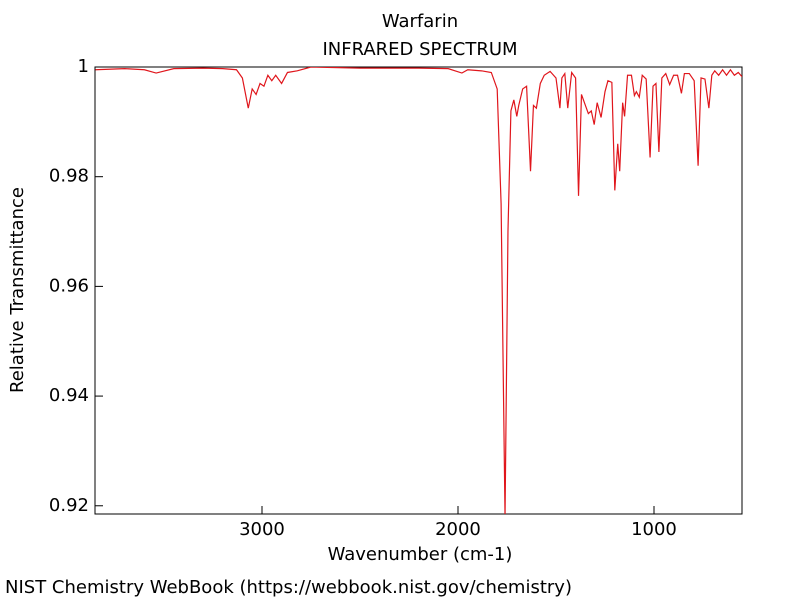 This screenshot has width=800, height=600. Describe the element at coordinates (262, 529) in the screenshot. I see `x-tick-label: 3000` at that location.